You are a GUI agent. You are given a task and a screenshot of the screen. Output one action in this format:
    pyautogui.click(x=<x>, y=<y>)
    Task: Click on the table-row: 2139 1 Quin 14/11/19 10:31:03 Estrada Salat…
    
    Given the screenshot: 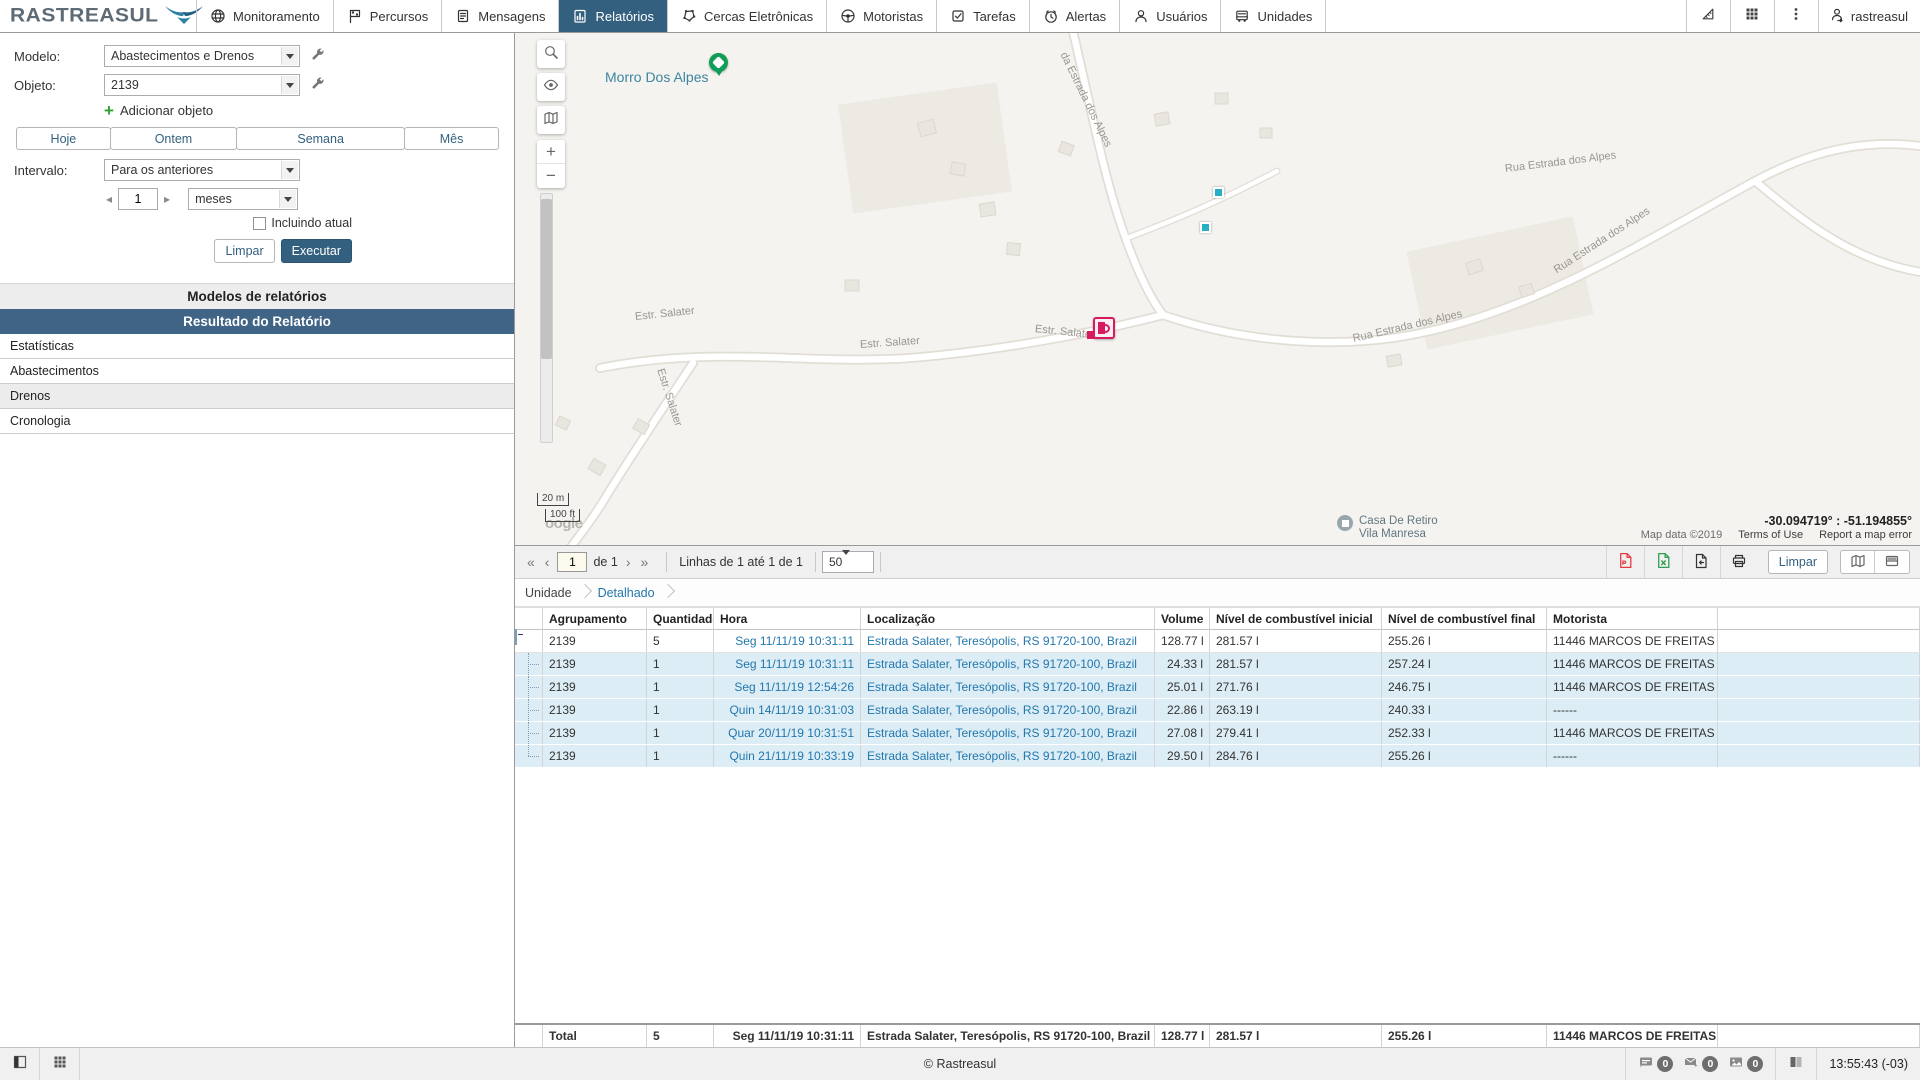 What is the action you would take?
    pyautogui.click(x=1217, y=710)
    